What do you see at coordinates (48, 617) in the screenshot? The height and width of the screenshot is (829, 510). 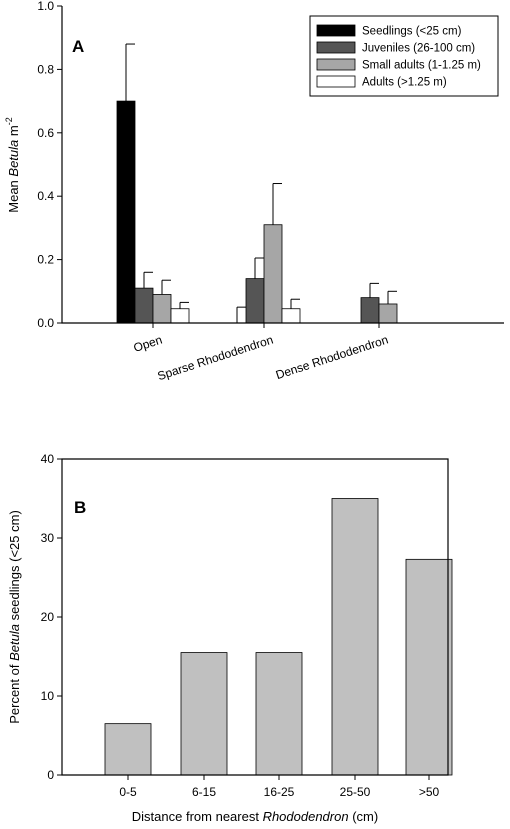 I see `y-tick-label: 20` at bounding box center [48, 617].